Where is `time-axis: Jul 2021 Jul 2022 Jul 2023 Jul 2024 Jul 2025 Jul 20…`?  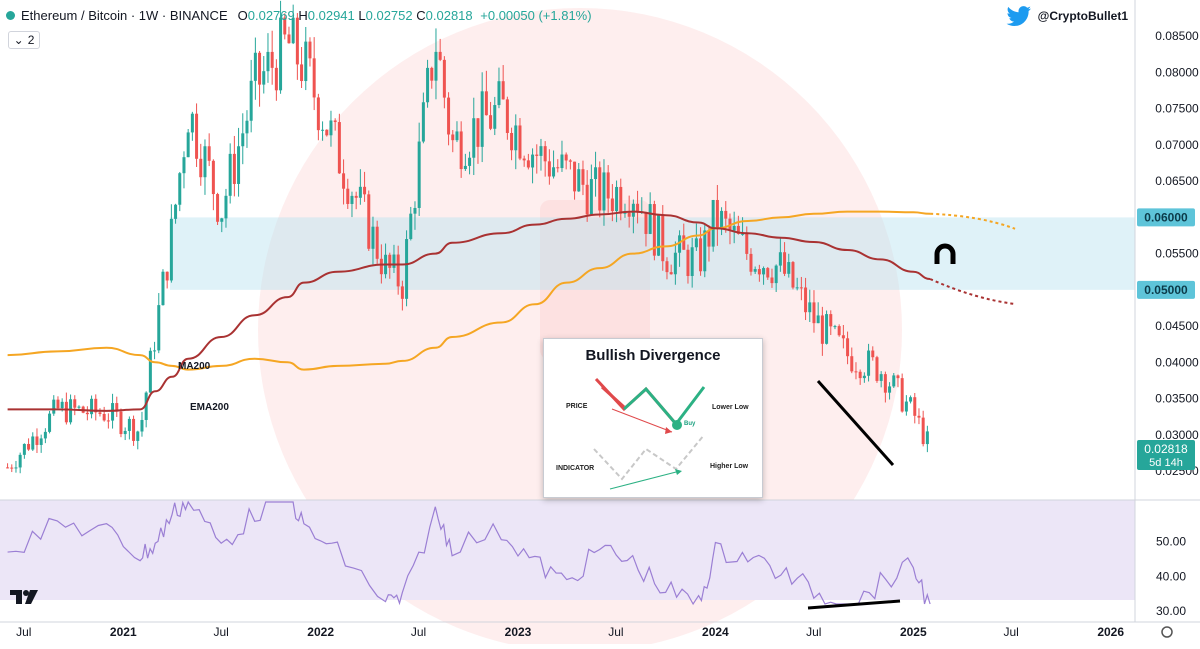
time-axis: Jul 2021 Jul 2022 Jul 2023 Jul 2024 Jul 2025 Jul 20… is located at coordinates (600, 630).